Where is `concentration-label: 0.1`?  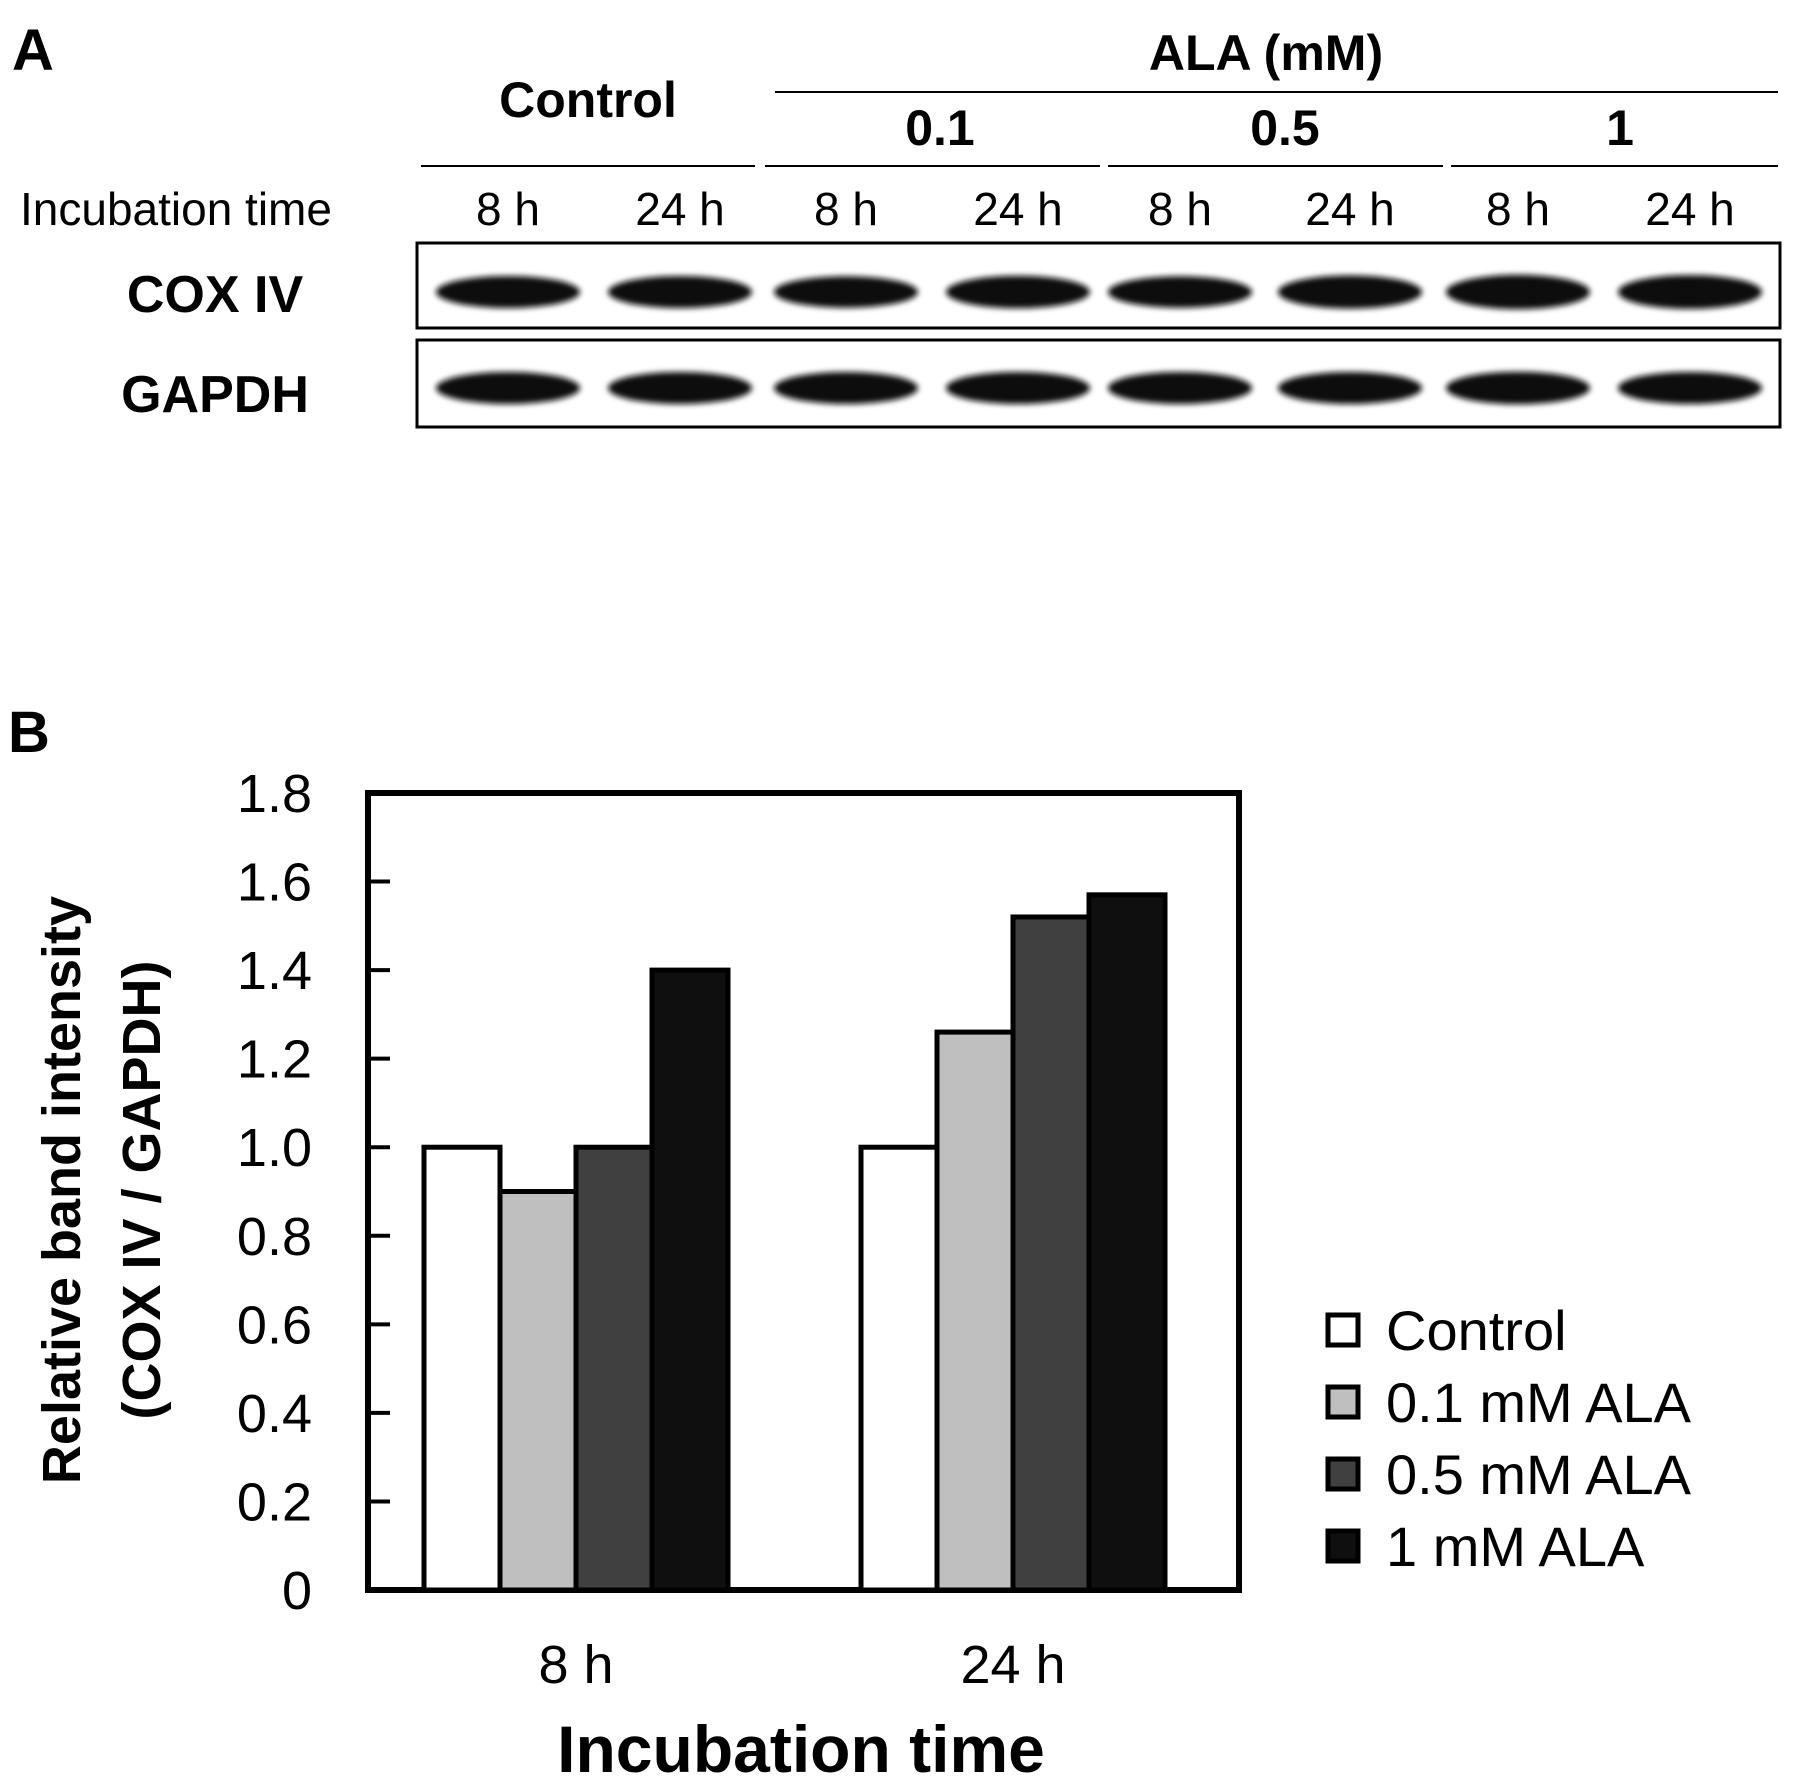 concentration-label: 0.1 is located at coordinates (940, 128).